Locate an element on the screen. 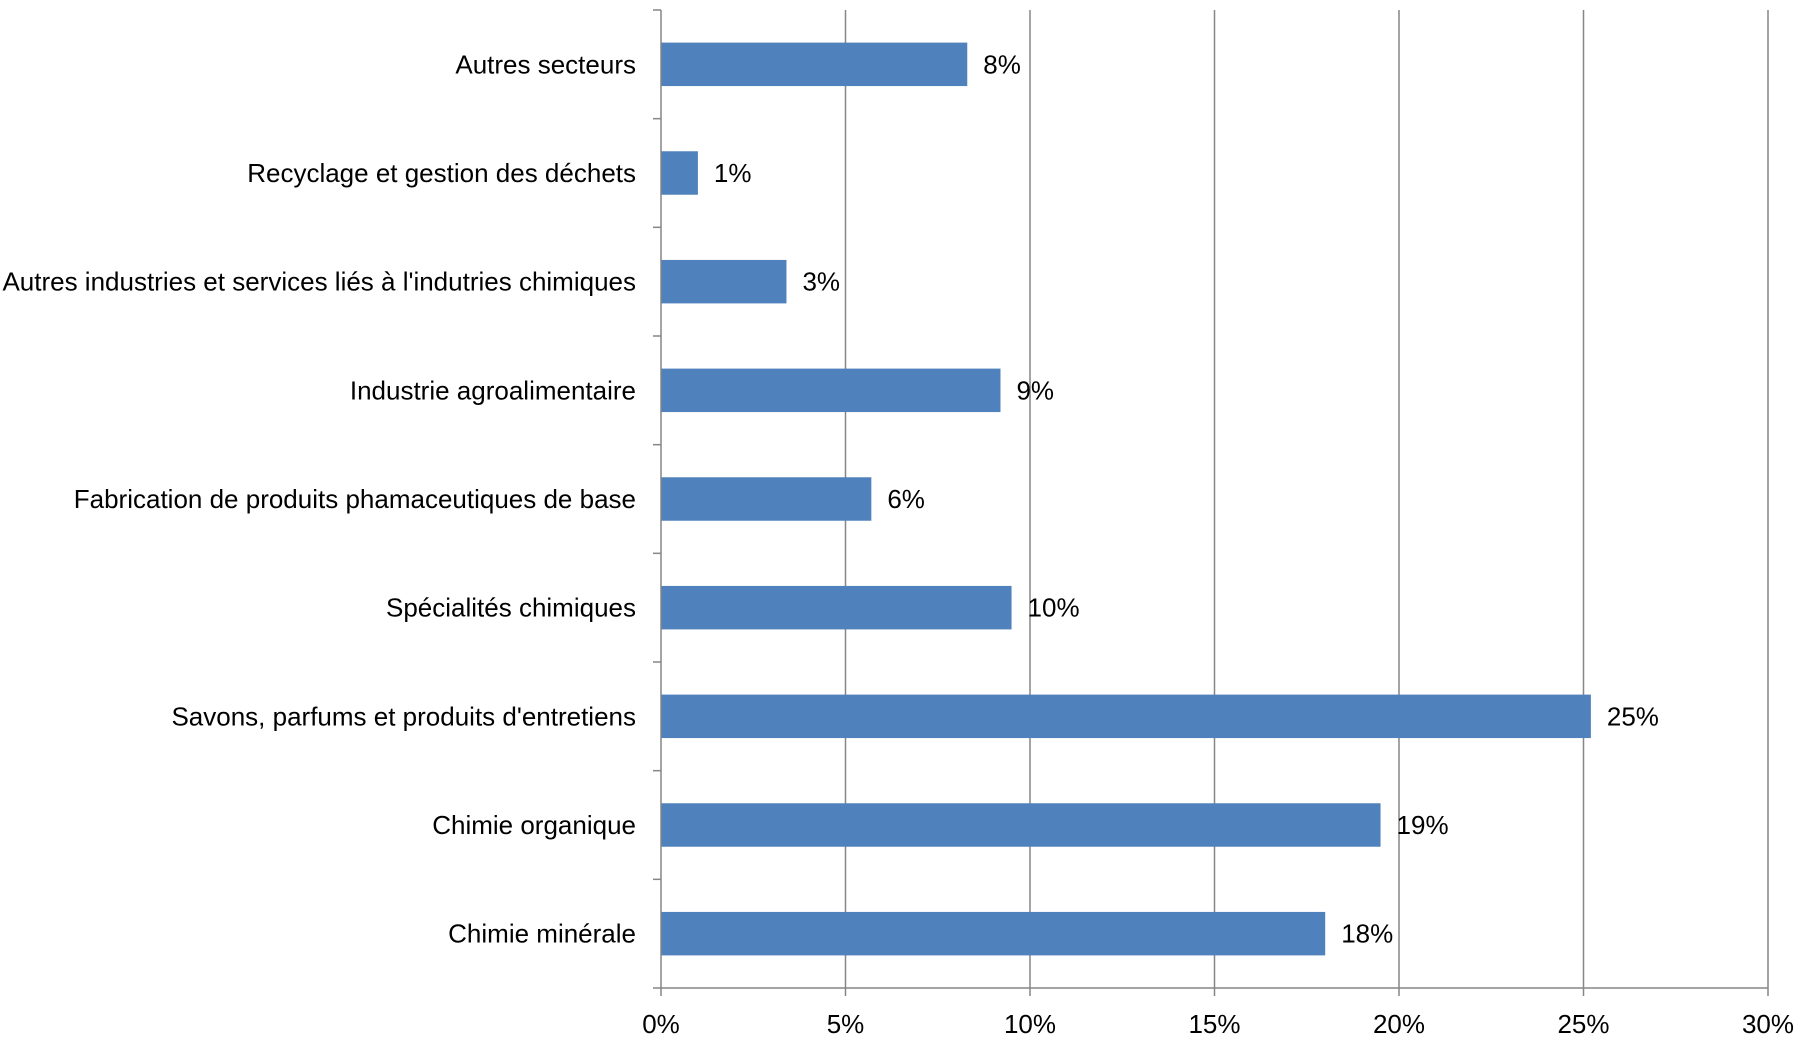 The width and height of the screenshot is (1798, 1038). x-tick-label: 25% is located at coordinates (1583, 1023).